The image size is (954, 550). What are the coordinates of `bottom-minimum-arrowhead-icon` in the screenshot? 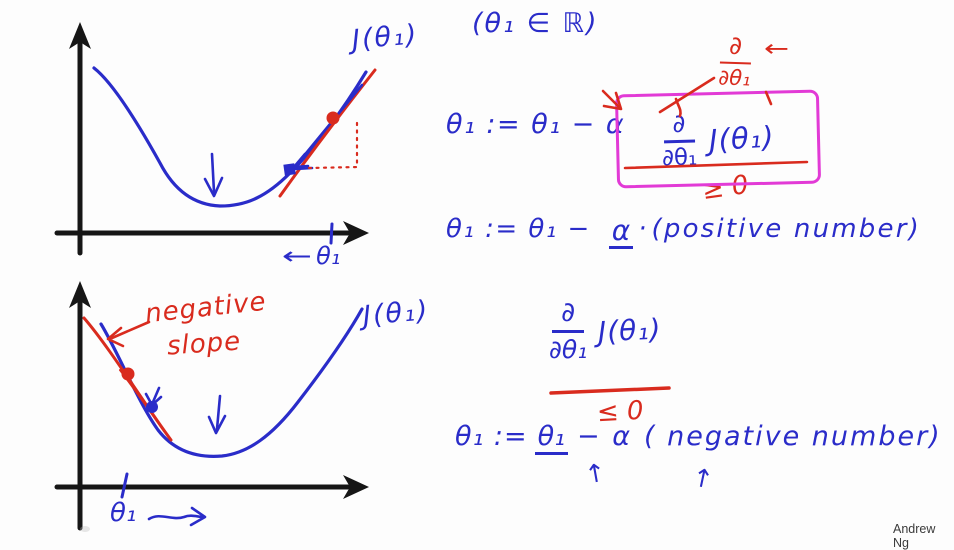 It's located at (217, 424).